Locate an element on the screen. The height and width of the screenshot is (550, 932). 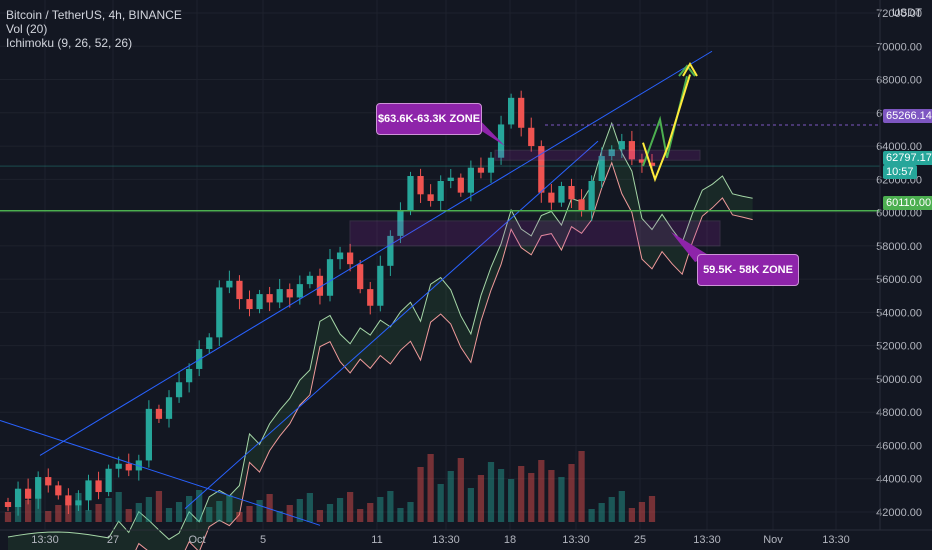
time-tick-label: 18 is located at coordinates (510, 540).